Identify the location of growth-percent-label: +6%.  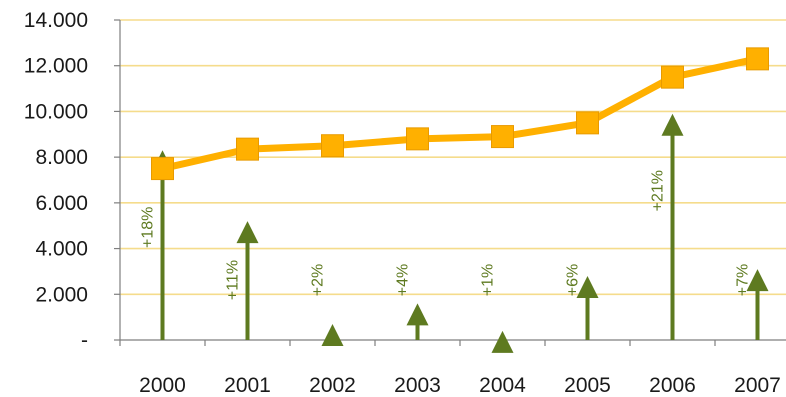
(573, 280).